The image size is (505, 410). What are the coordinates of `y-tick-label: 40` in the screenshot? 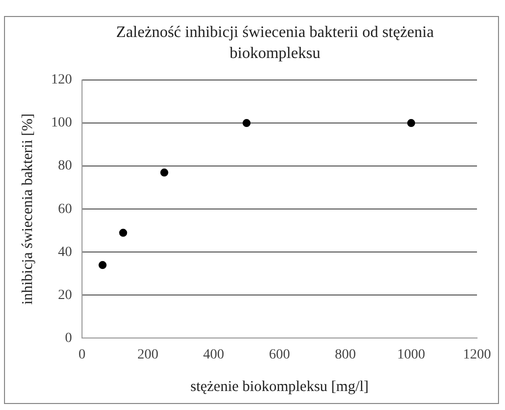 It's located at (65, 252).